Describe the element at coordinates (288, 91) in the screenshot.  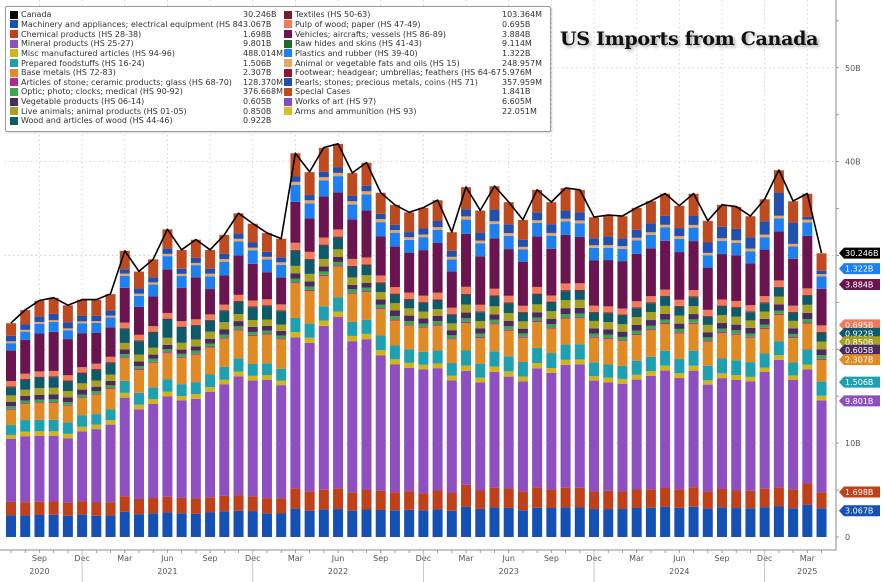
I see `legend-swatch` at that location.